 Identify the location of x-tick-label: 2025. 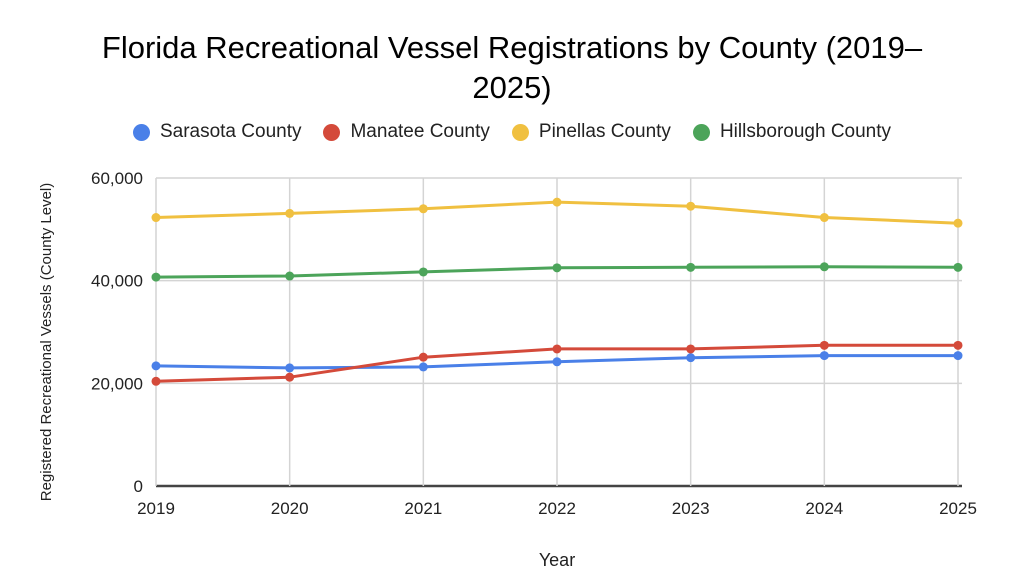
(958, 508).